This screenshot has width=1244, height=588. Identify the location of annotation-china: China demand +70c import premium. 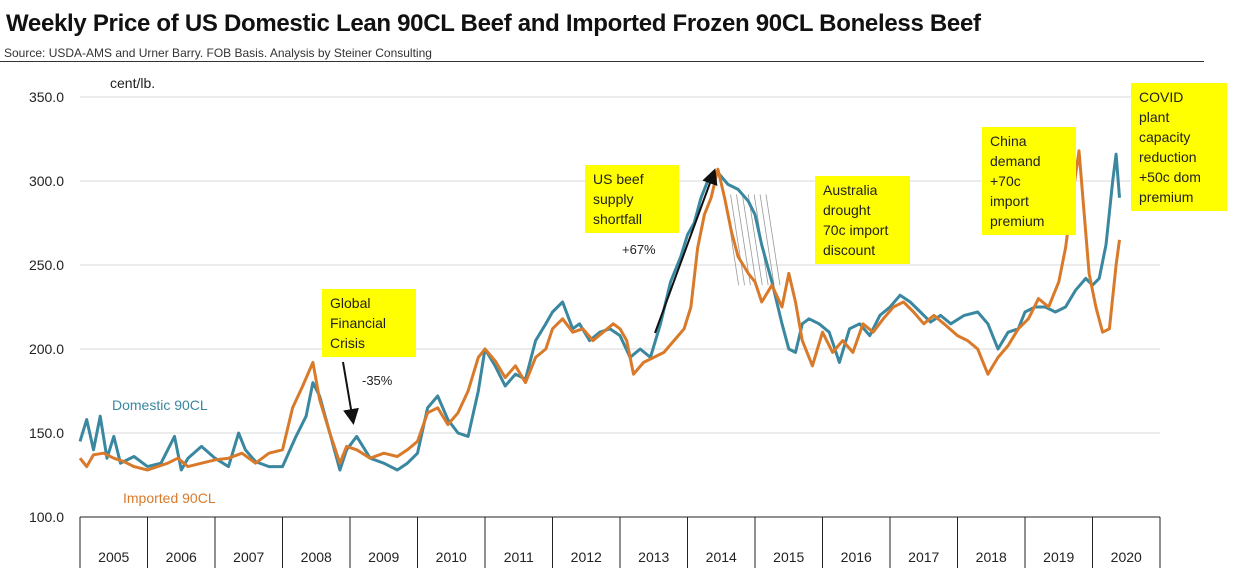
(1029, 181).